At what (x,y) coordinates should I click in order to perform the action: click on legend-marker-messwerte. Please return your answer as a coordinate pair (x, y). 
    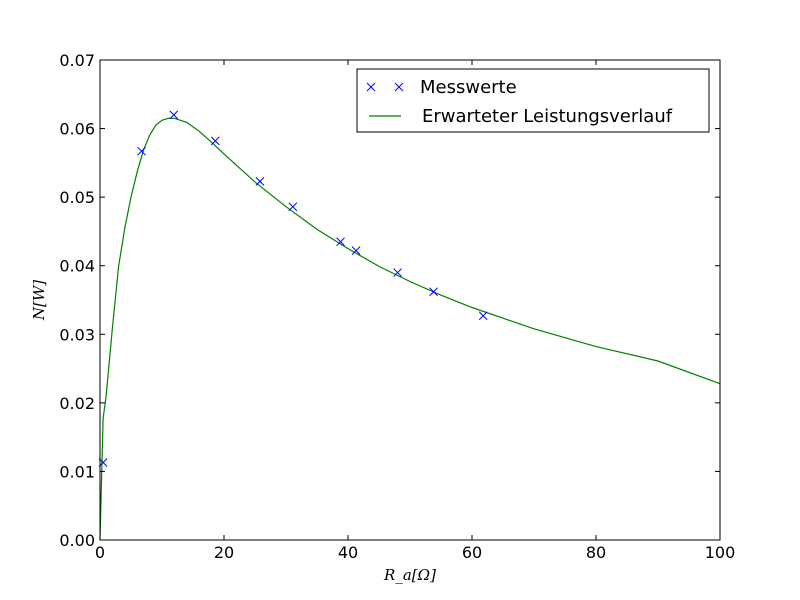
    Looking at the image, I should click on (385, 87).